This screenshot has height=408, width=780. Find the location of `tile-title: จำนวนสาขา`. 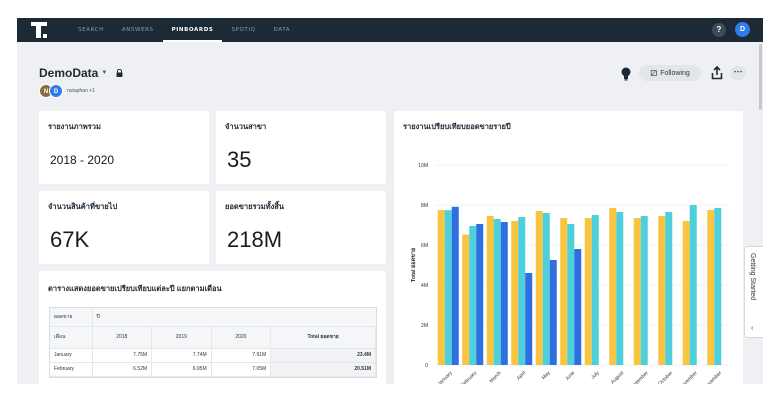

tile-title: จำนวนสาขา is located at coordinates (246, 126).